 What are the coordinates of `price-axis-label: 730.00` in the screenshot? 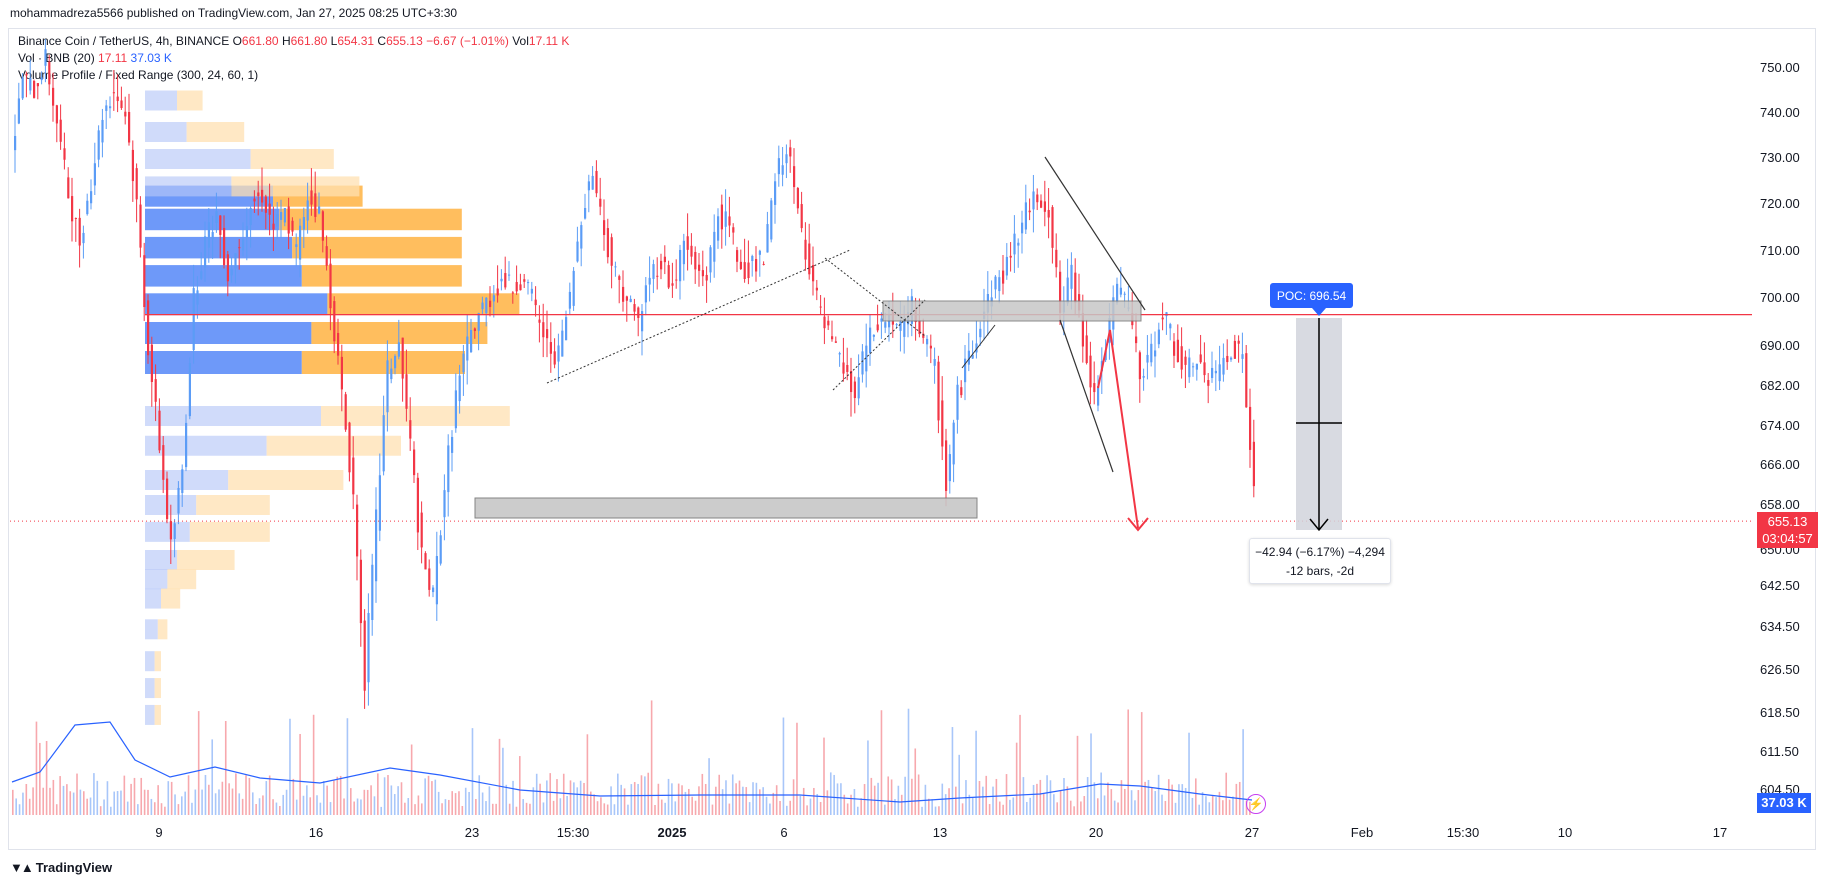 It's located at (1780, 157).